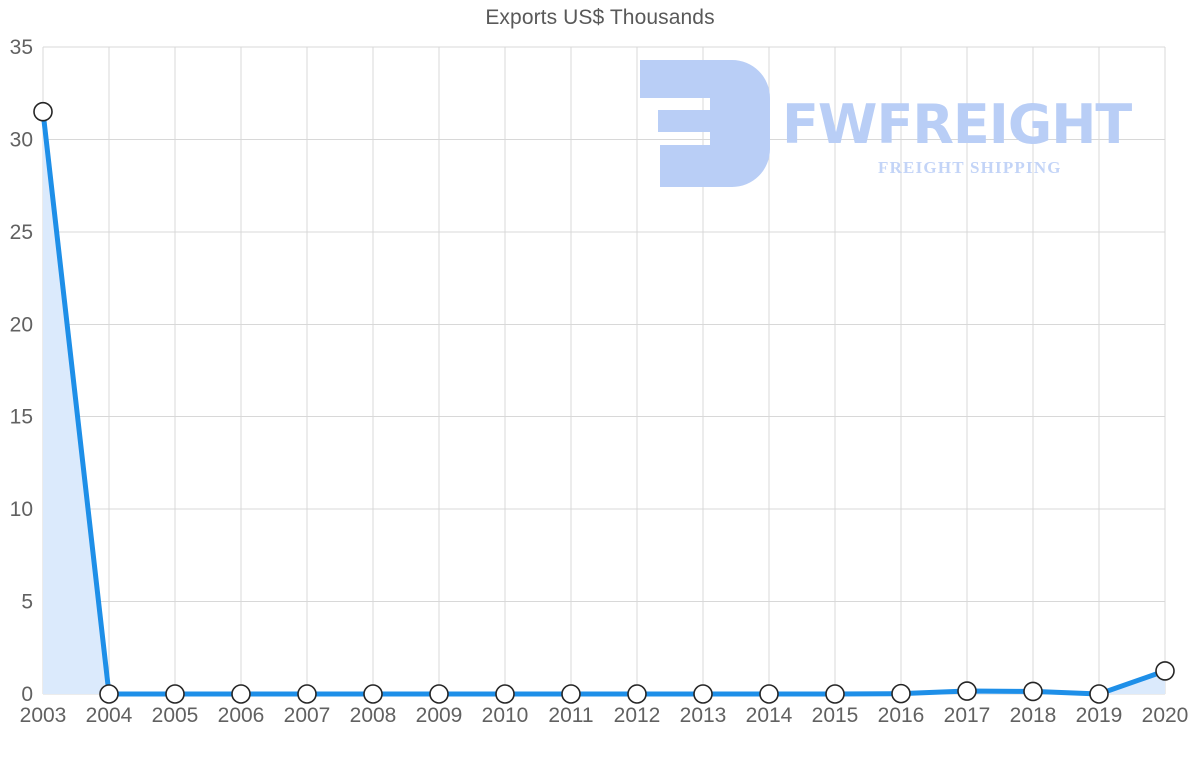 The width and height of the screenshot is (1200, 763). Describe the element at coordinates (373, 715) in the screenshot. I see `x-axis-tick-label: 2008` at that location.